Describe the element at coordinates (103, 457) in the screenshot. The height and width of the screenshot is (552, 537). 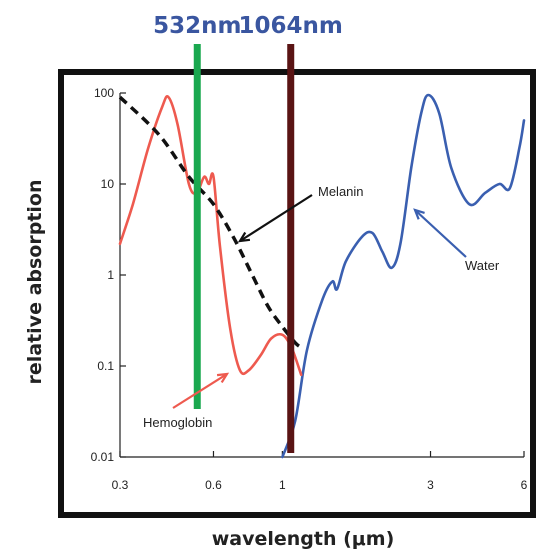
I see `y-tick-label: 0.01` at that location.